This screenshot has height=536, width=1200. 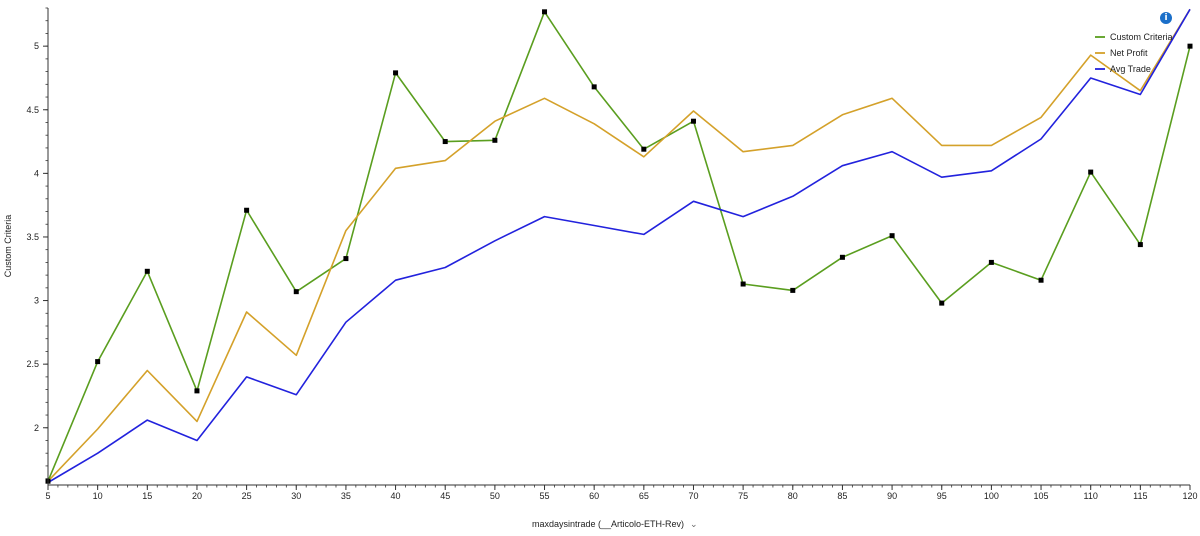 What do you see at coordinates (594, 496) in the screenshot?
I see `x-tick-label: 60` at bounding box center [594, 496].